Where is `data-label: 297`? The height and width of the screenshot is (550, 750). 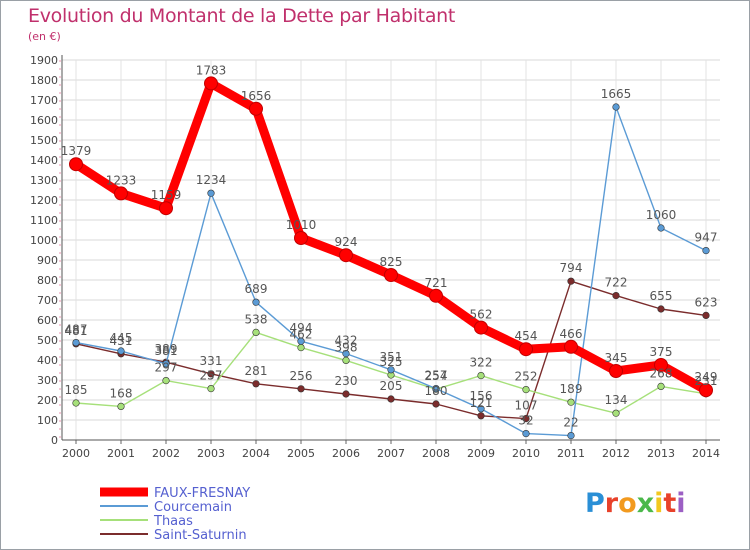
data-label: 297 is located at coordinates (166, 368).